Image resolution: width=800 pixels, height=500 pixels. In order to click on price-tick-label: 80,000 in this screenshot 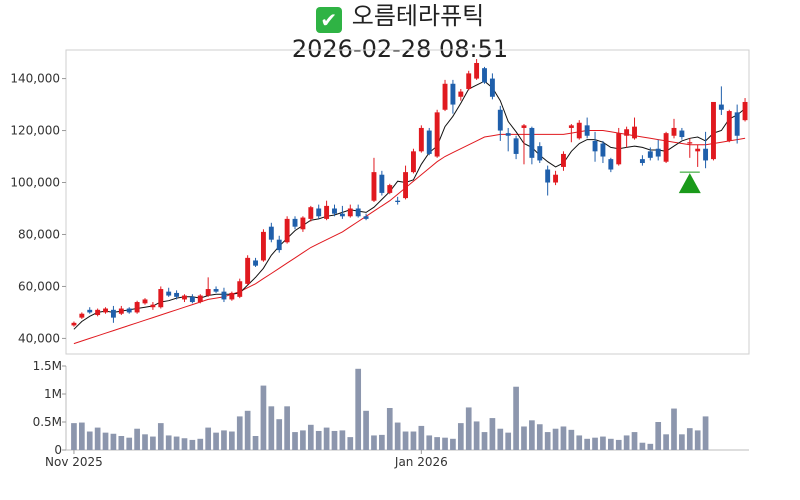, I will do `click(39, 234)`.